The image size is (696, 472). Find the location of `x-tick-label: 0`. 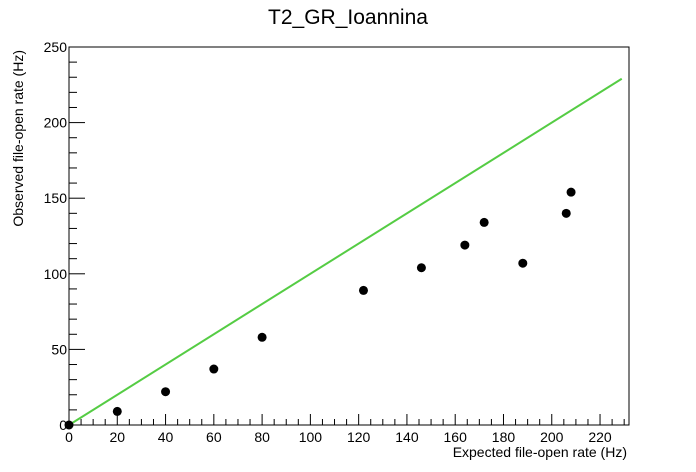

x-tick-label: 0 is located at coordinates (69, 437).